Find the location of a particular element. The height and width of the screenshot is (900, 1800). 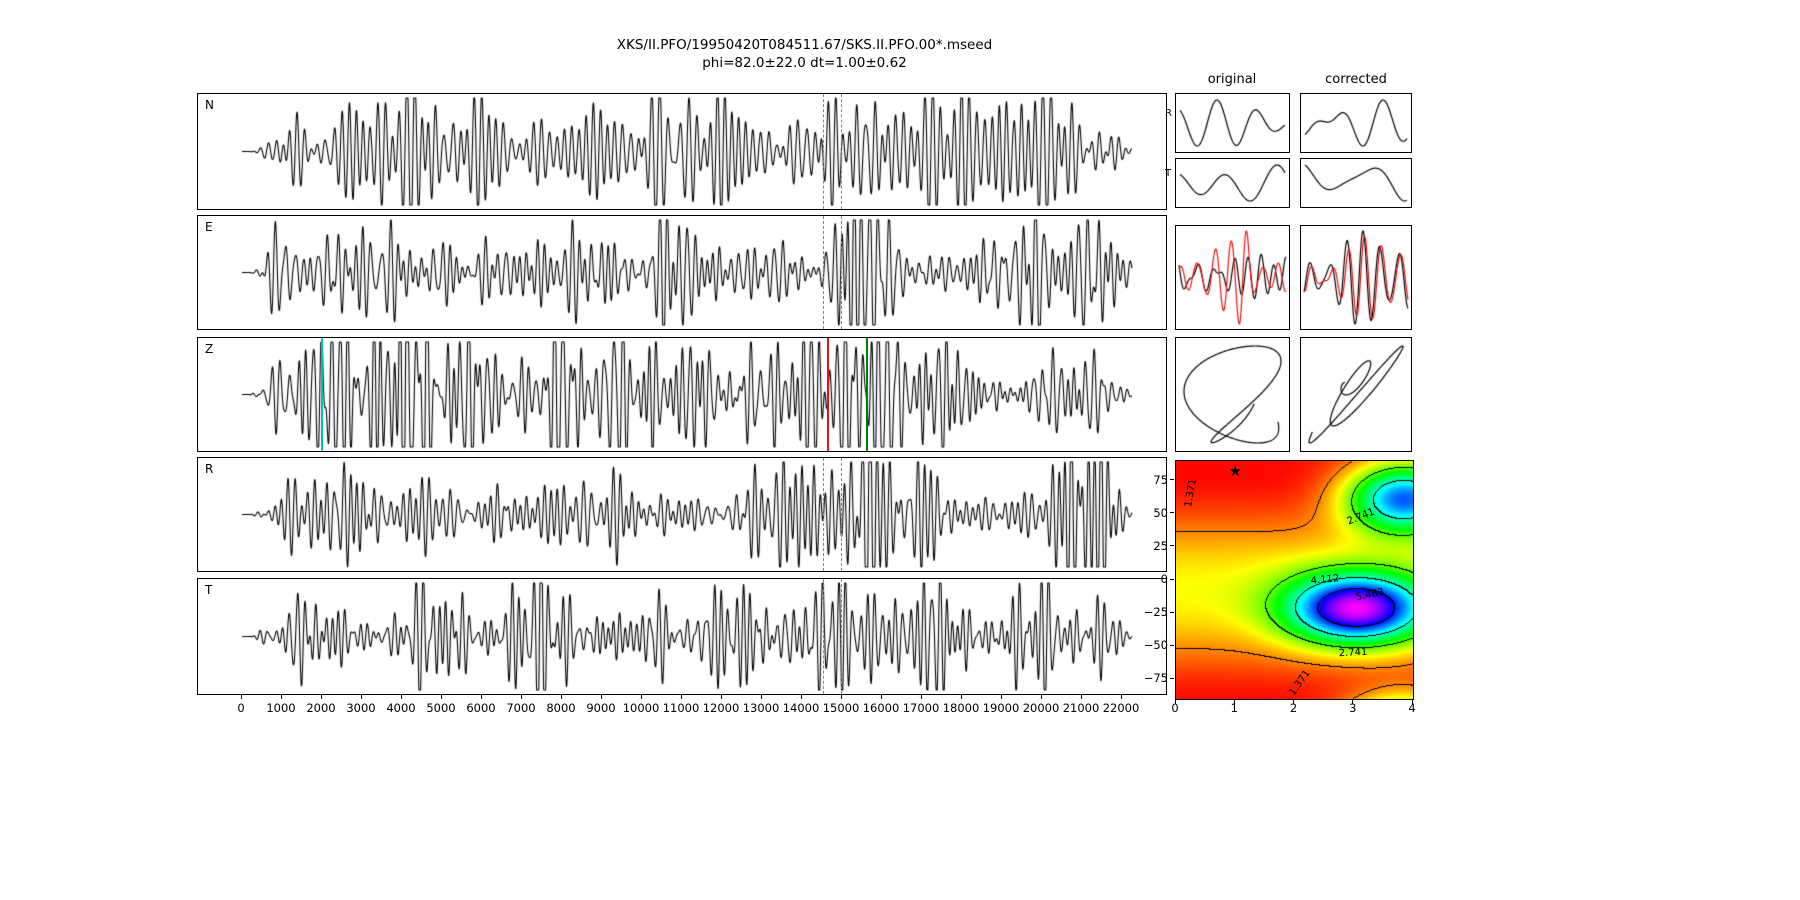

waveform-panel-t: T is located at coordinates (682, 636).